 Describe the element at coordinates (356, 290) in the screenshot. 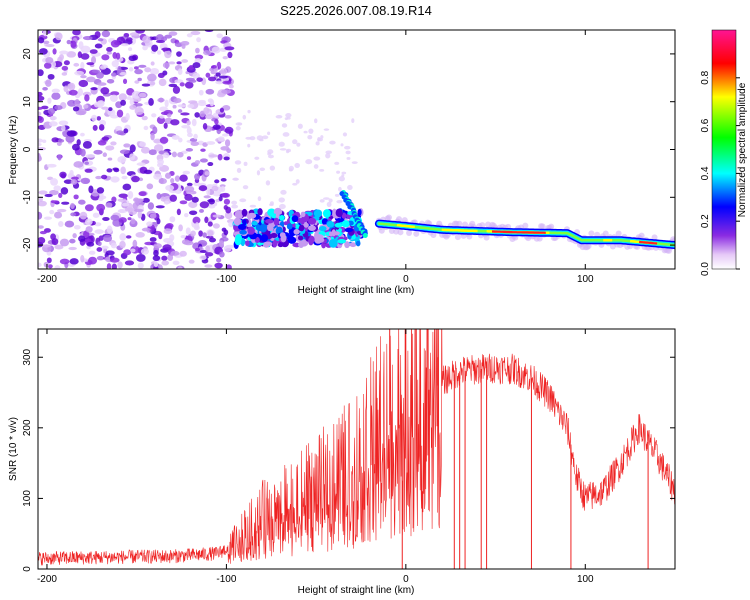

I see `spectrogram-xlabel: Height of straight line (km)` at that location.